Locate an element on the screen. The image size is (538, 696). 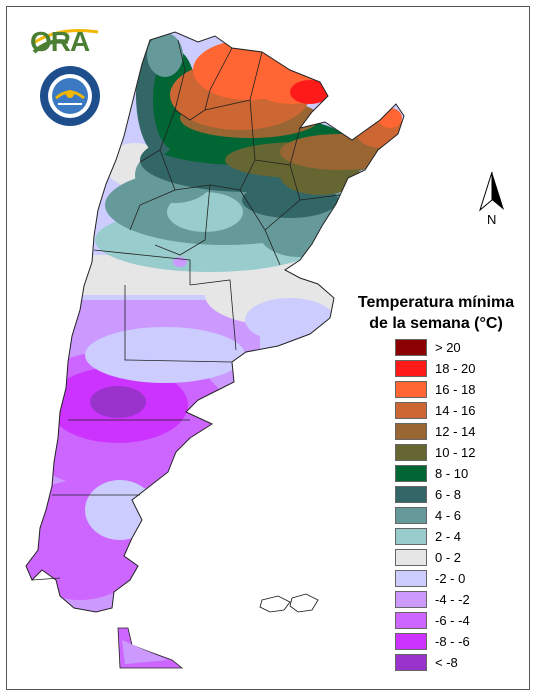
legend-label: > 20 is located at coordinates (448, 347).